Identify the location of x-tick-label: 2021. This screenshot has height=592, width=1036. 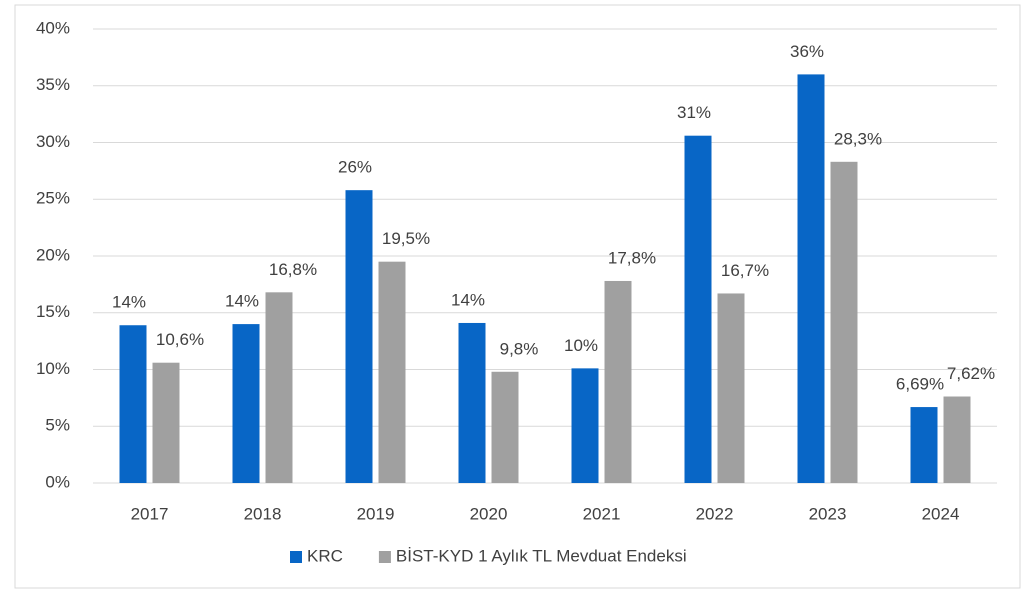
(602, 513).